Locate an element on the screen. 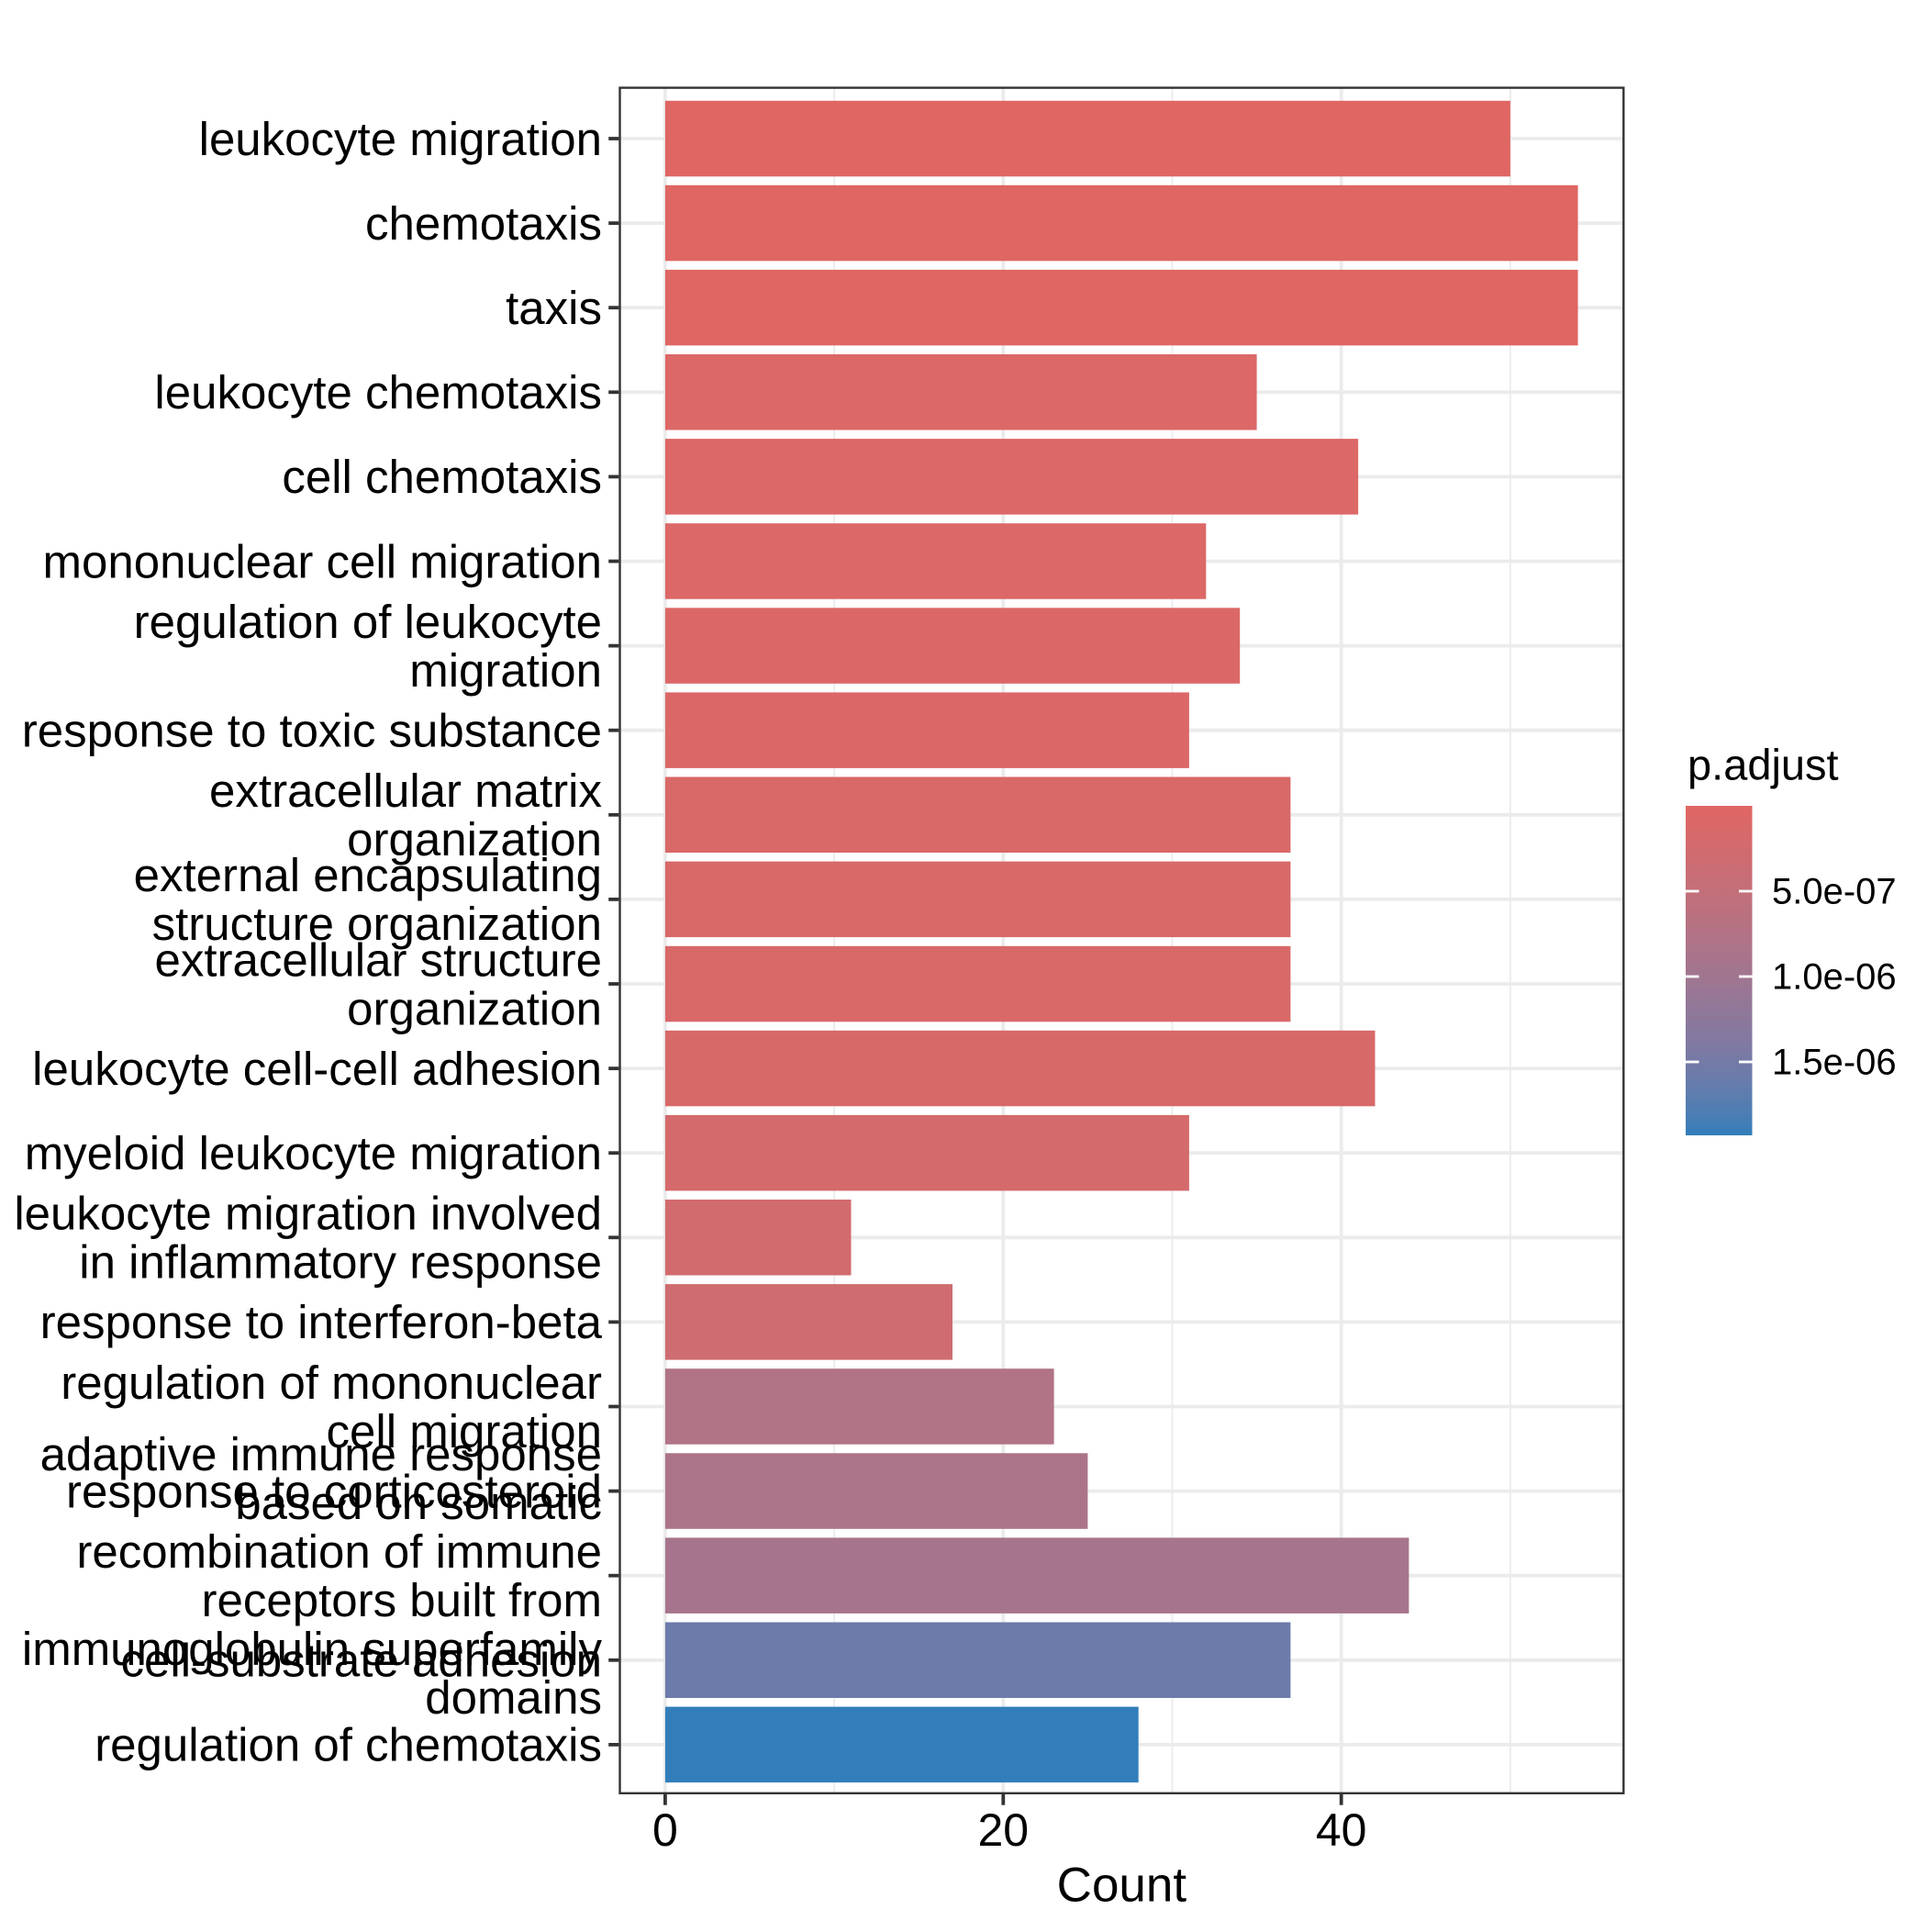 The height and width of the screenshot is (1932, 1927). svg-text: immunoglobulin superfamily is located at coordinates (312, 1649).